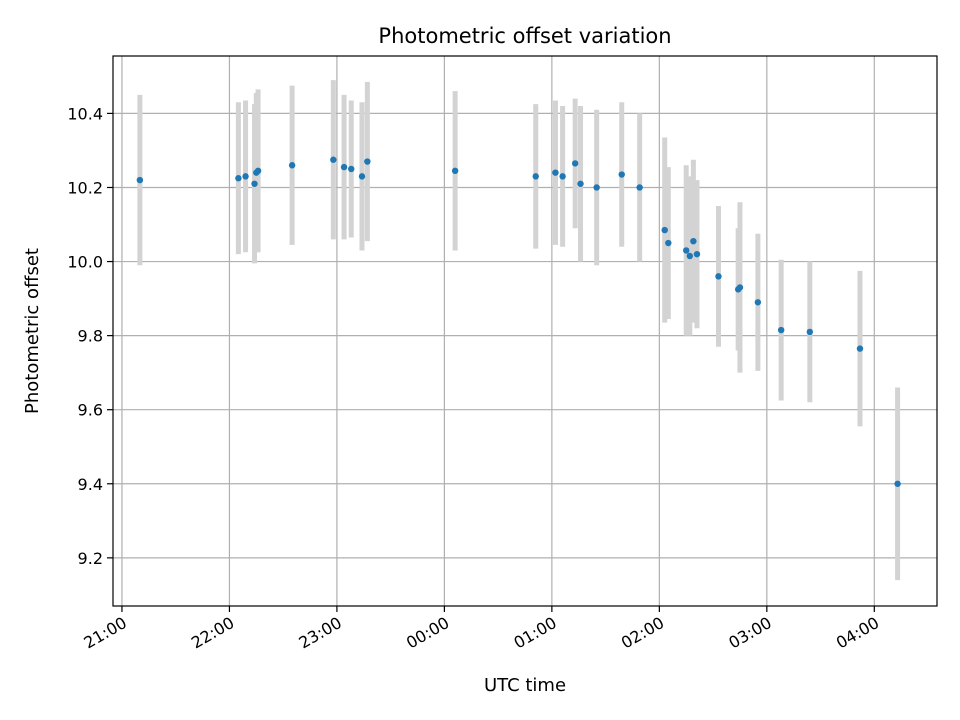 The image size is (960, 720). Describe the element at coordinates (85, 113) in the screenshot. I see `y-tick-label: 10.4` at that location.